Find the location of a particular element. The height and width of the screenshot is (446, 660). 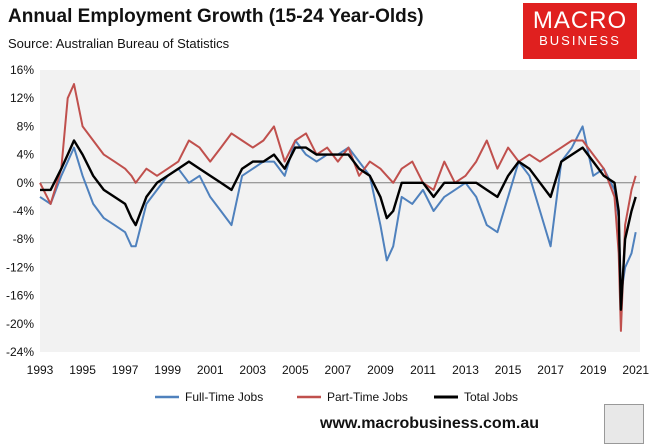

x-tick-label: 2017 is located at coordinates (550, 370).